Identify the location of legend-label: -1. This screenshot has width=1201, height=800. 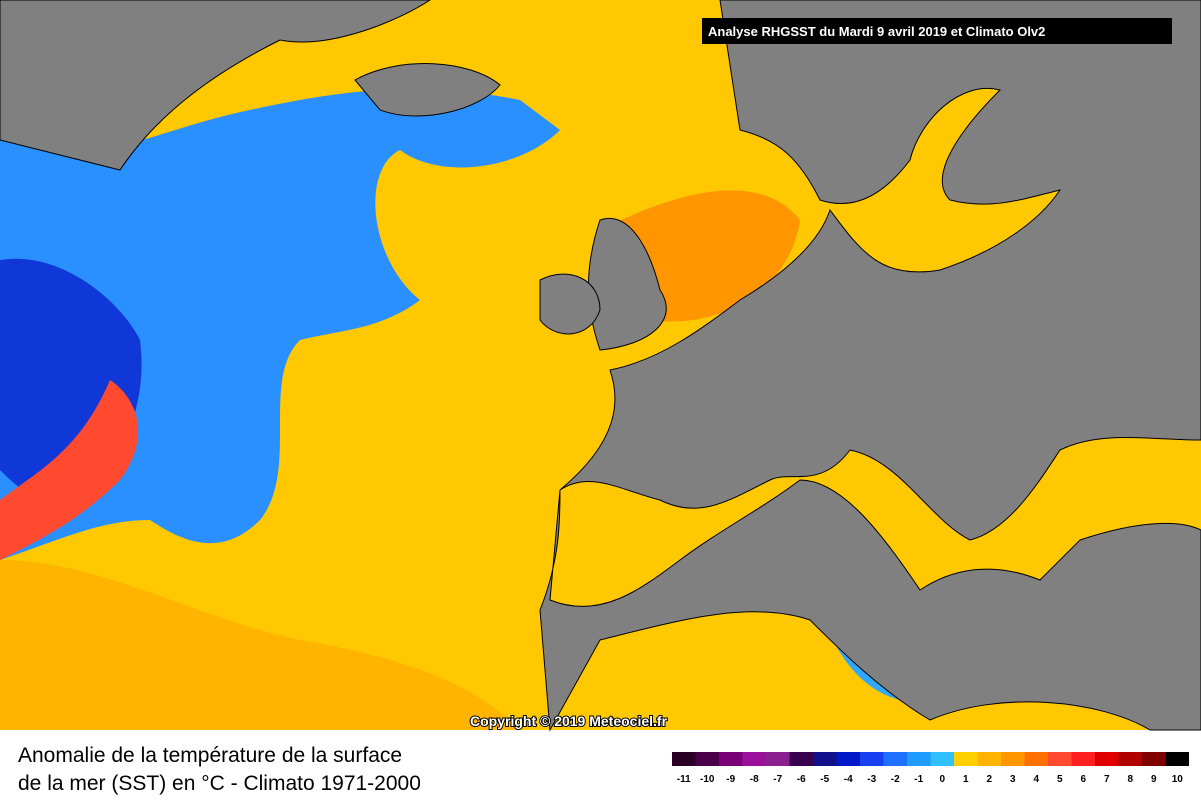
(918, 779).